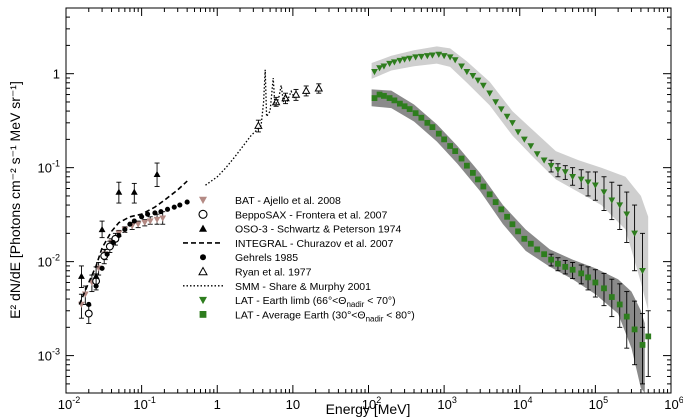 The image size is (683, 419). I want to click on legend-item-8: LAT - Average Earth (30°<Θnadir < 80°), so click(307, 316).